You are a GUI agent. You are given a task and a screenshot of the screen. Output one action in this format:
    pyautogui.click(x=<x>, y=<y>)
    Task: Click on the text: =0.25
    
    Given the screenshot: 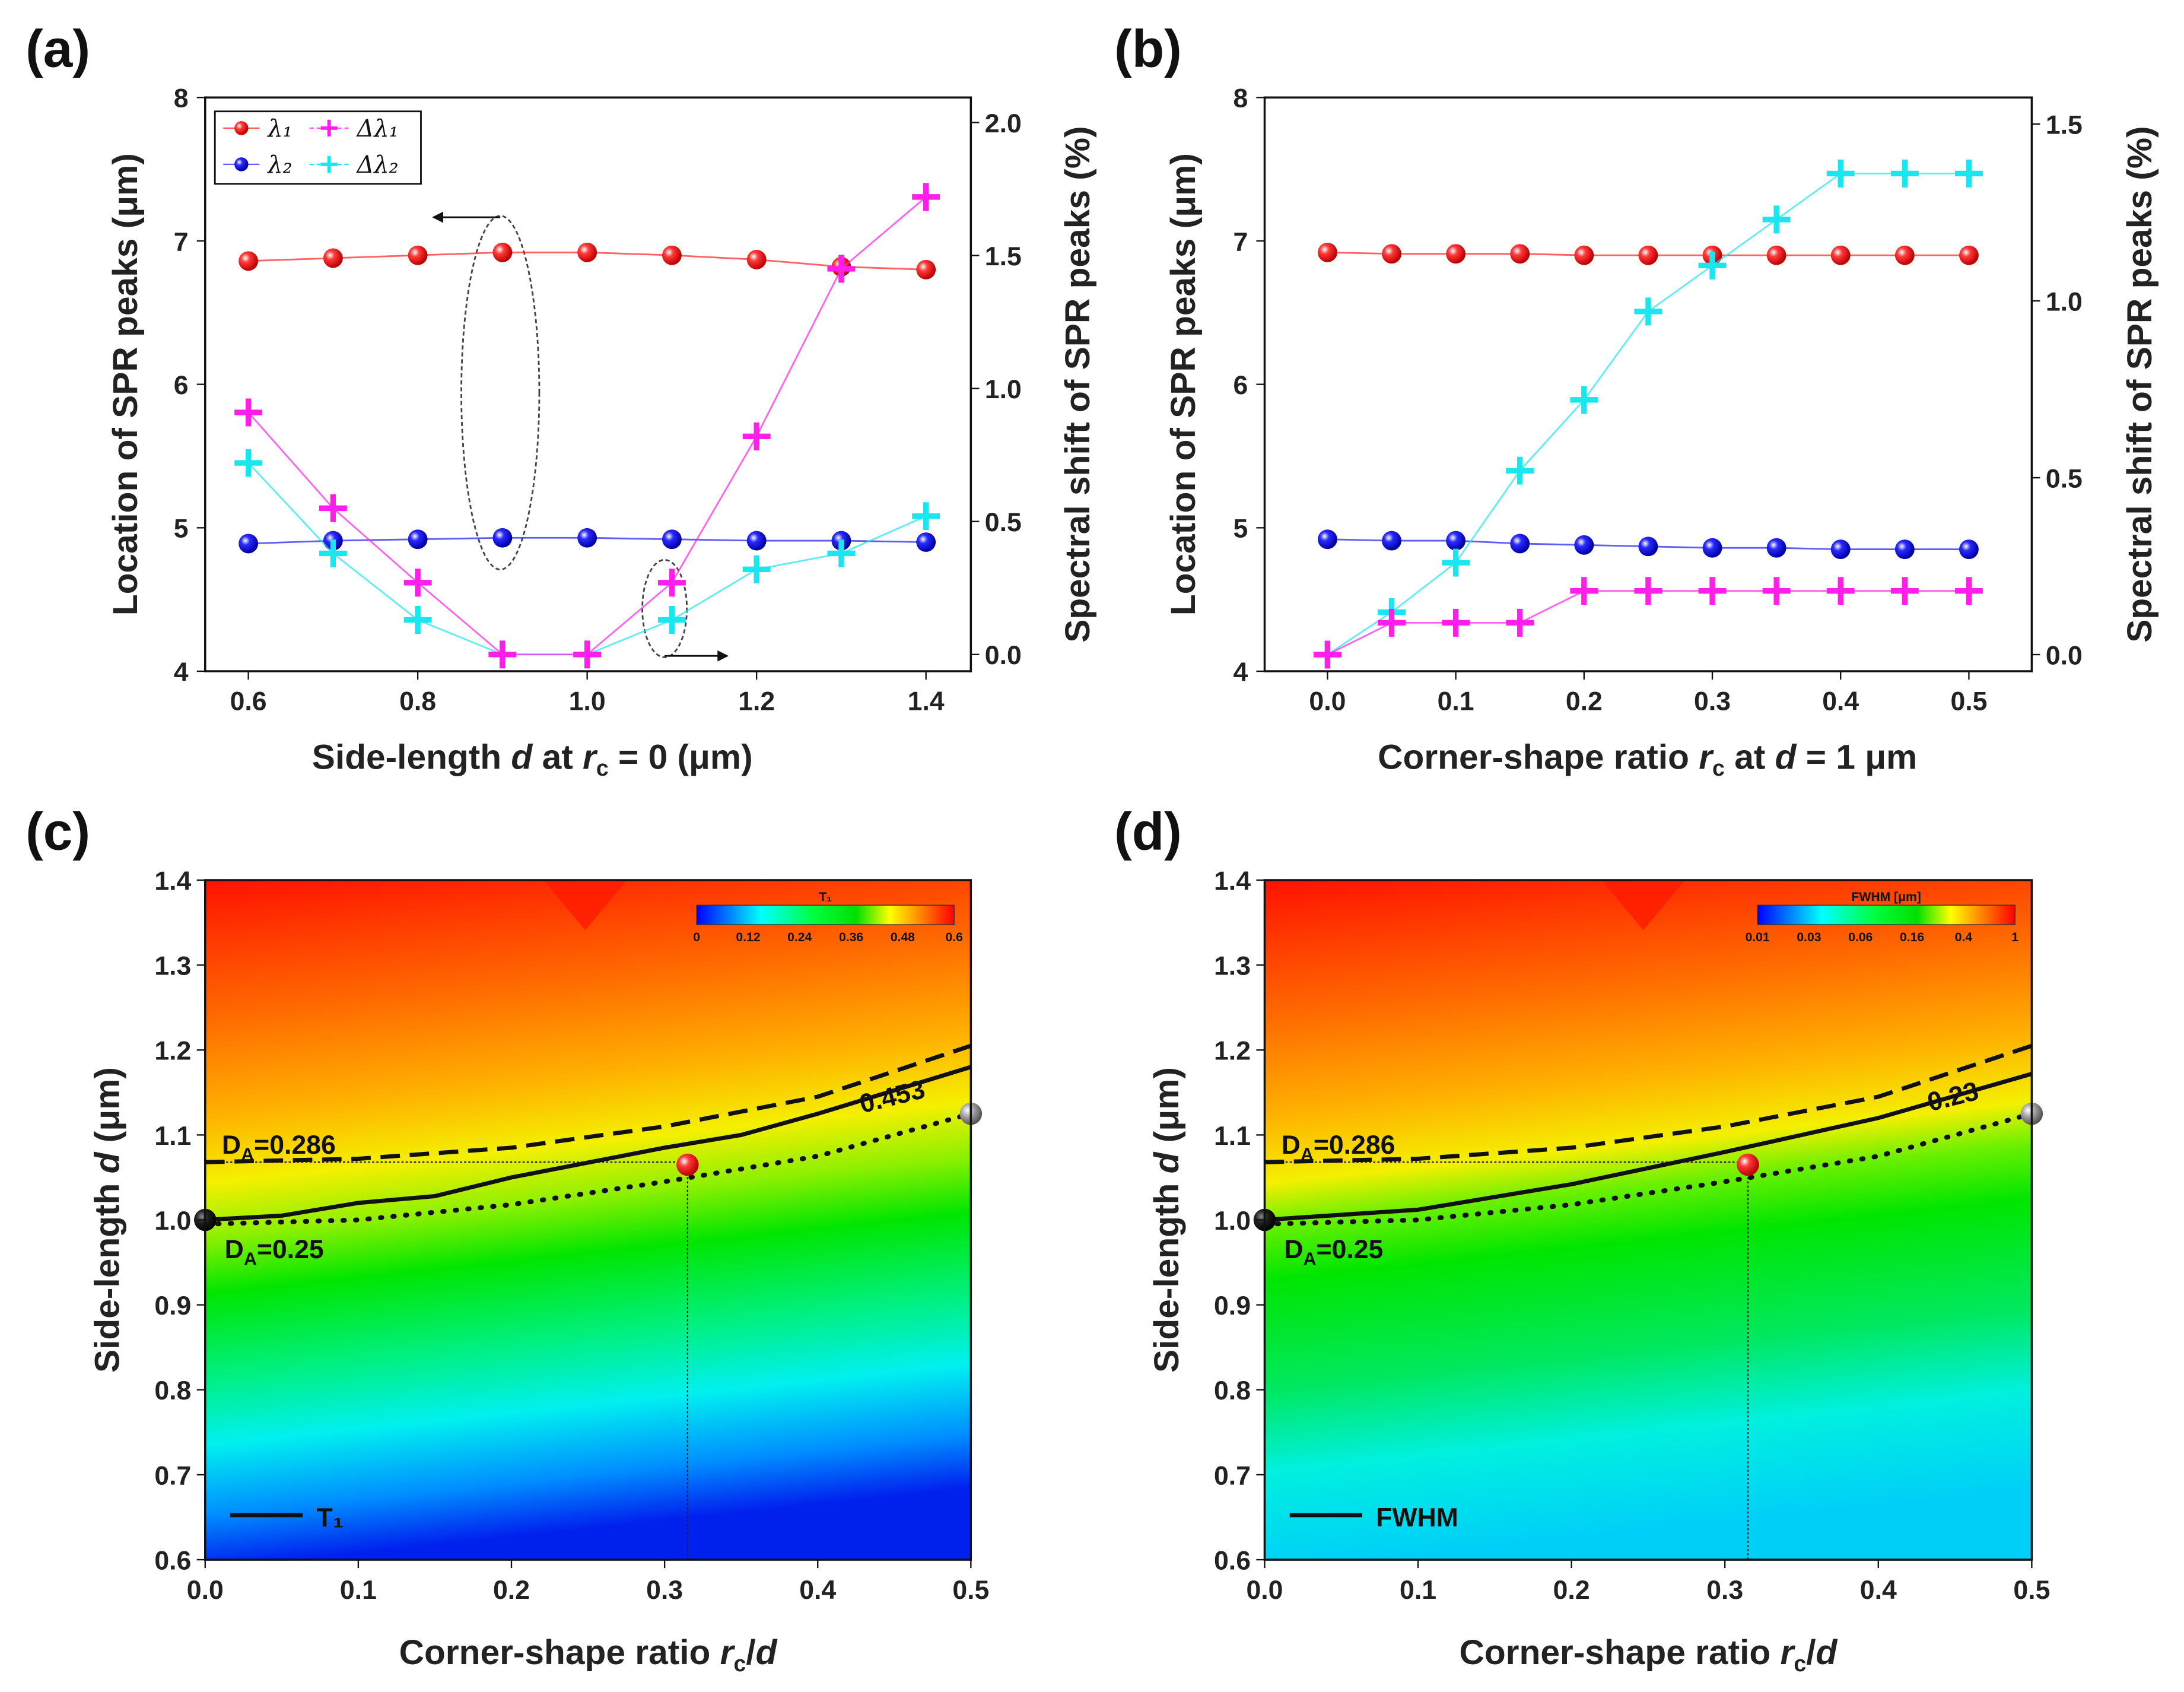 What is the action you would take?
    pyautogui.click(x=290, y=1249)
    